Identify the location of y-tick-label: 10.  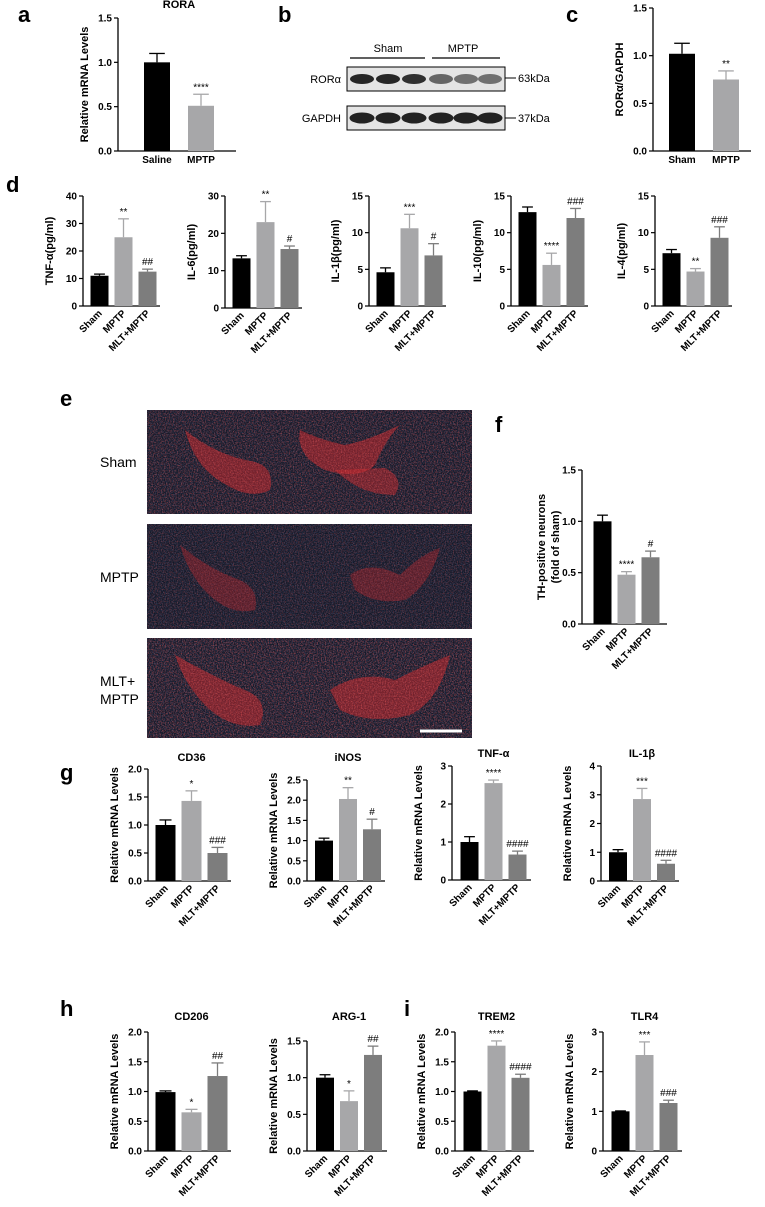
(214, 271).